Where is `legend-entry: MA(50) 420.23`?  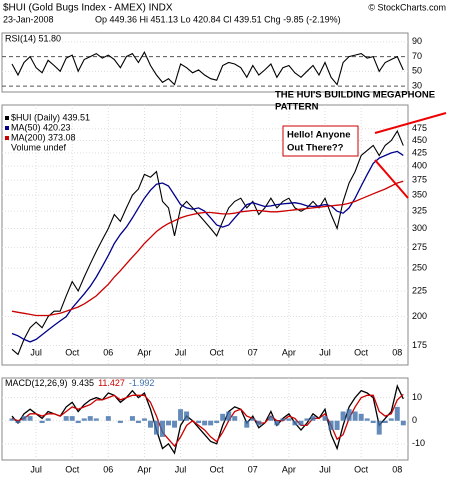
legend-entry: MA(50) 420.23 is located at coordinates (41, 127).